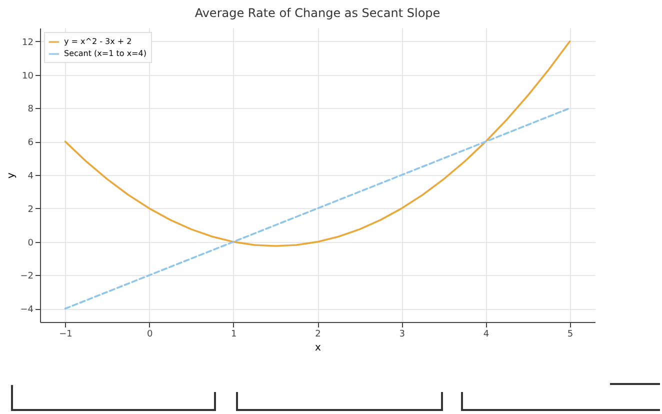 Image resolution: width=662 pixels, height=414 pixels. Describe the element at coordinates (28, 76) in the screenshot. I see `y-tick-label: 10` at that location.